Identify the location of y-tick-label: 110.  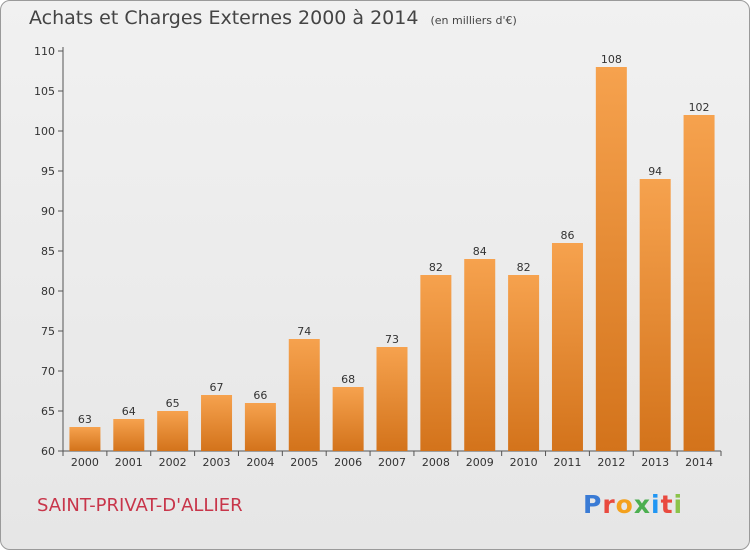
(44, 51).